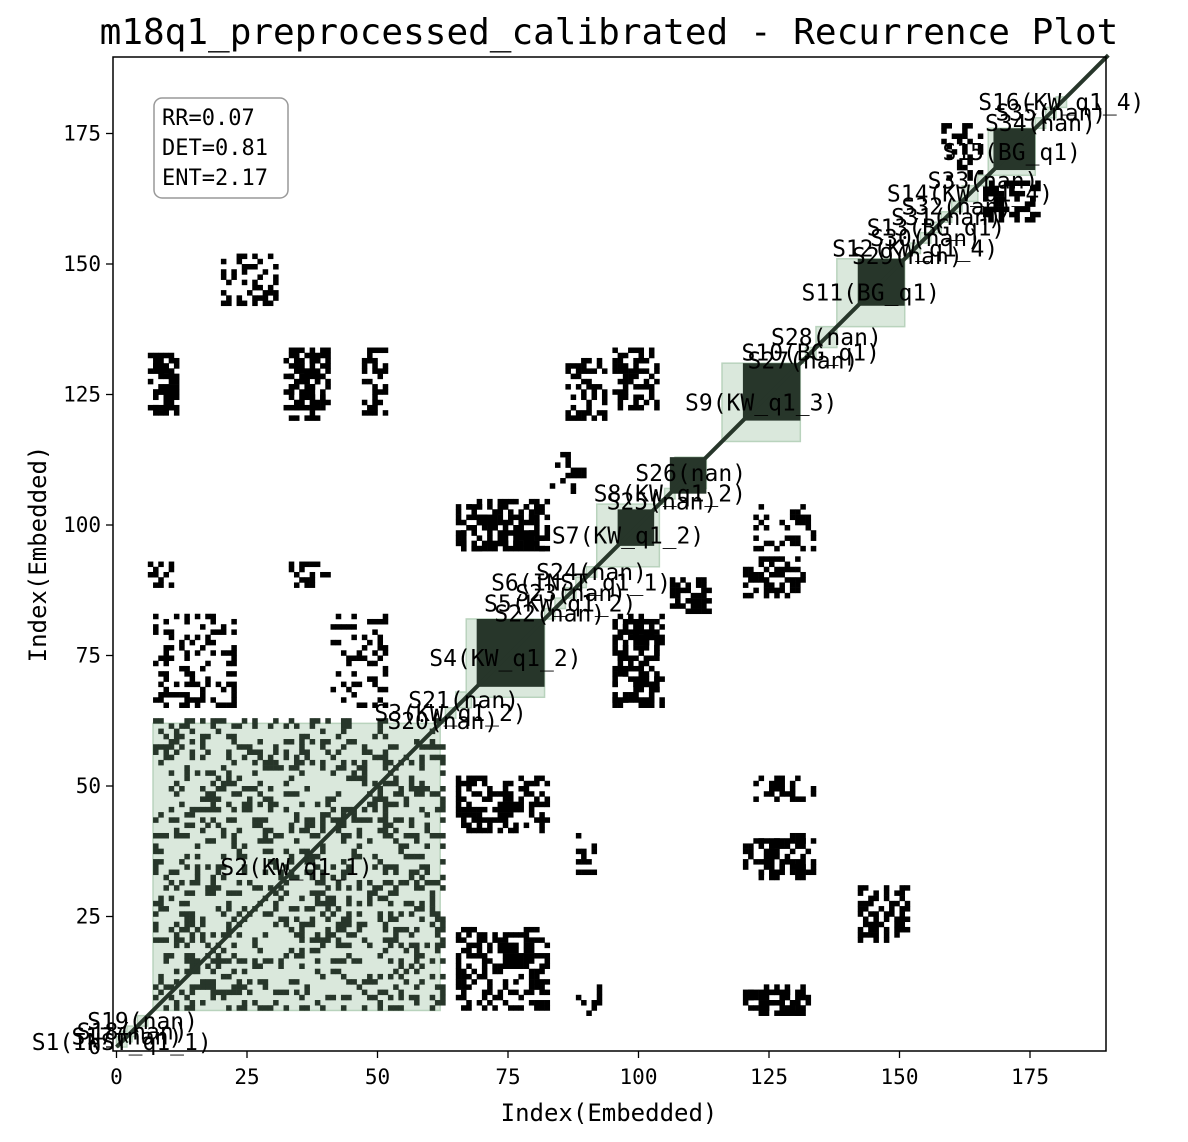 This screenshot has height=1142, width=1188. I want to click on segment-label: S9(KW_q1_3), so click(761, 403).